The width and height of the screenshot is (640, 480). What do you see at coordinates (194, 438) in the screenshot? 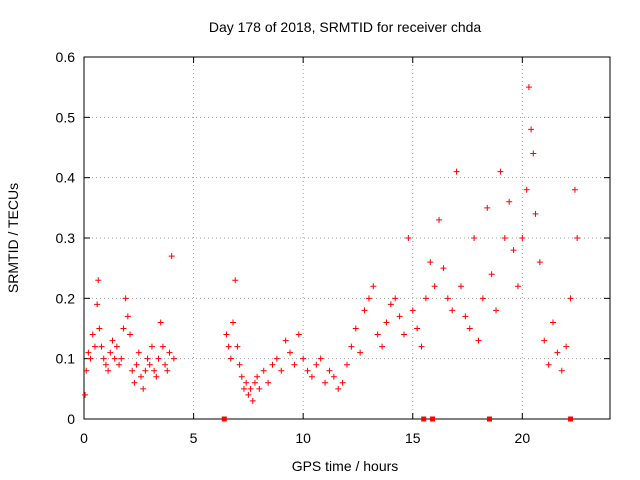
I see `x-tick-label: 5` at bounding box center [194, 438].